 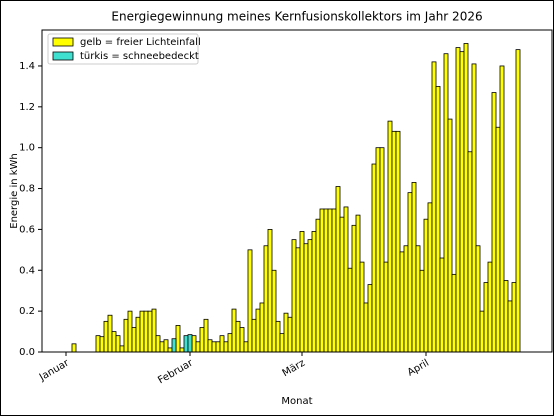 What do you see at coordinates (123, 49) in the screenshot?
I see `legend-box` at bounding box center [123, 49].